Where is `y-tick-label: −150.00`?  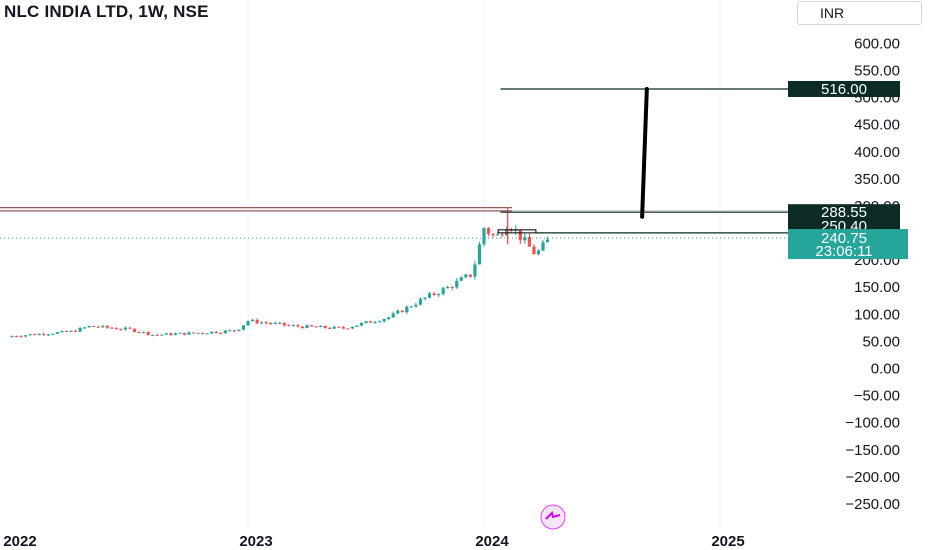
y-tick-label: −150.00 is located at coordinates (872, 450).